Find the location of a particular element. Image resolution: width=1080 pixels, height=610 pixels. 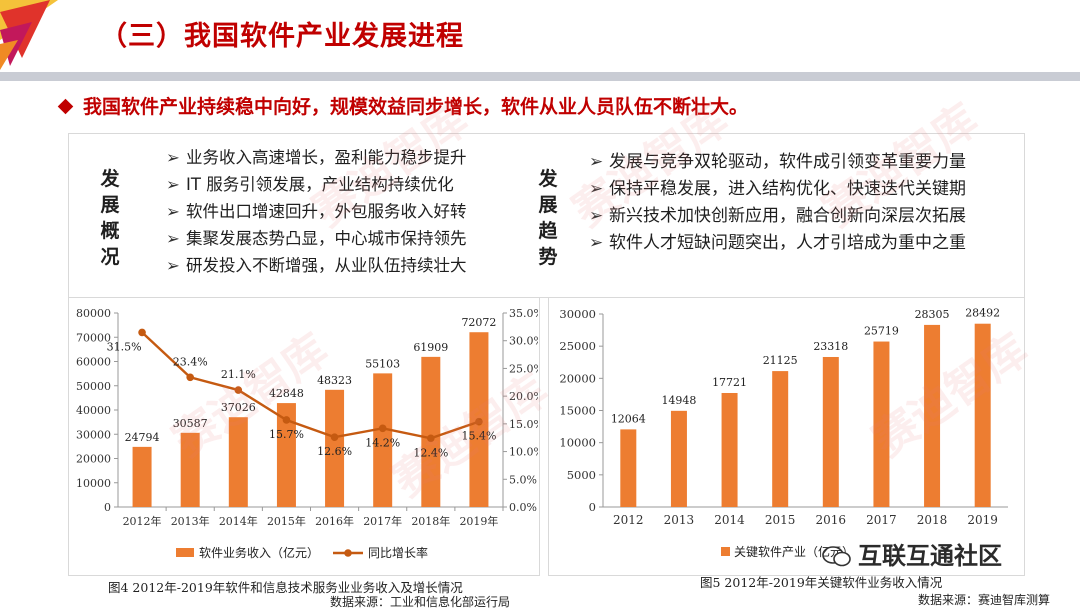

y2-tick-label: 5.0% is located at coordinates (523, 479).